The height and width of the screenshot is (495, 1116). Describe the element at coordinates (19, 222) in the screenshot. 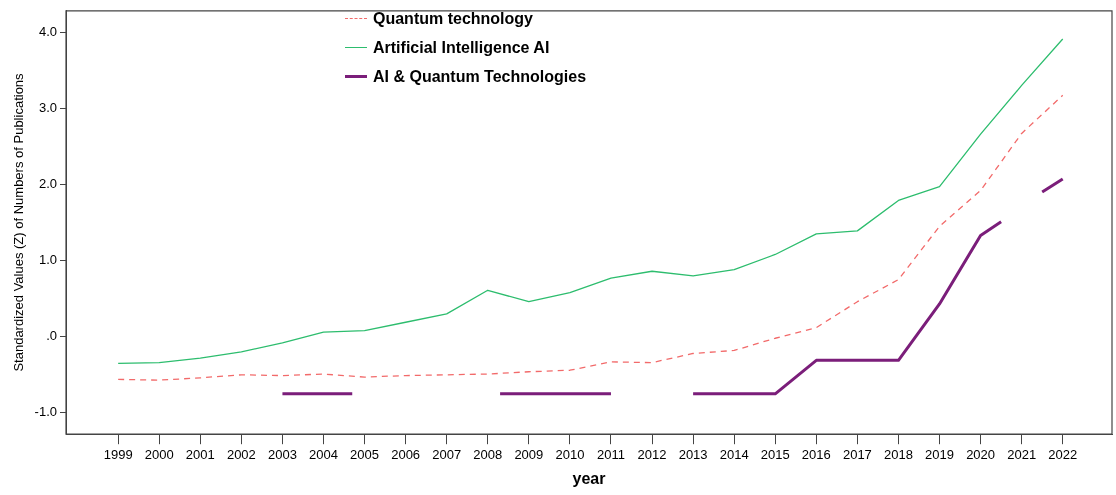

I see `y-axis-title: Standardized Values (Z) of Numbers of Publications` at that location.